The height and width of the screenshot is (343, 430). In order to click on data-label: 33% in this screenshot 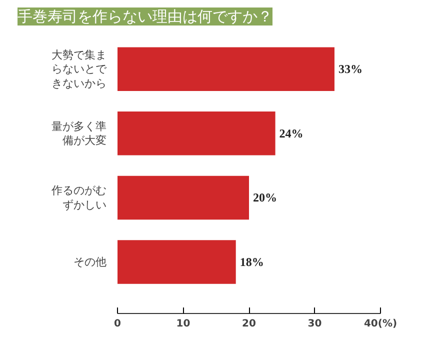, I will do `click(350, 69)`.